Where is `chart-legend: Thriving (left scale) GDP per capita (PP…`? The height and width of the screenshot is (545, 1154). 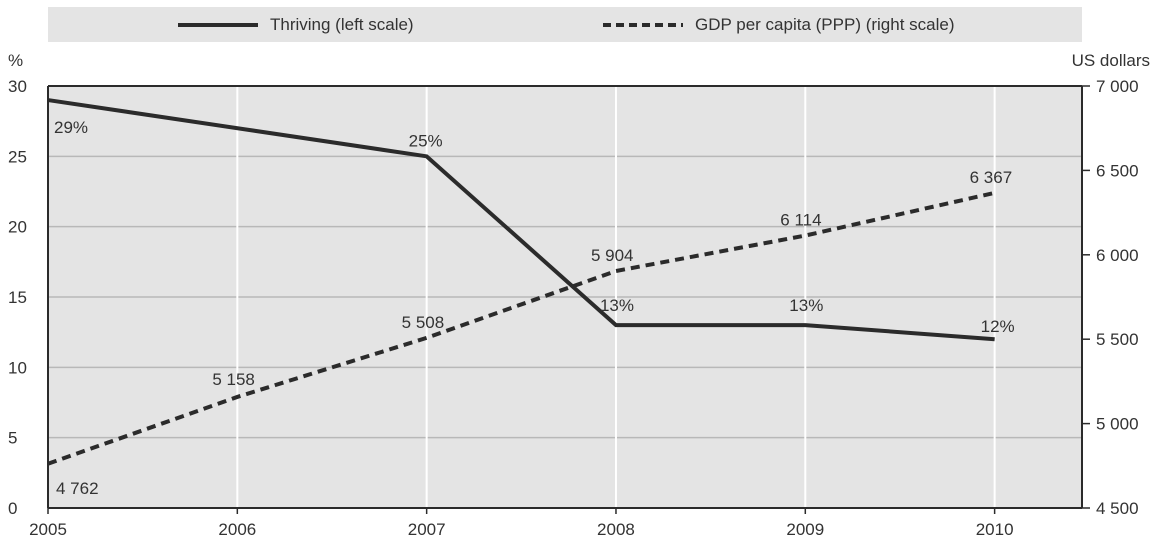
chart-legend: Thriving (left scale) GDP per capita (PP… is located at coordinates (565, 24).